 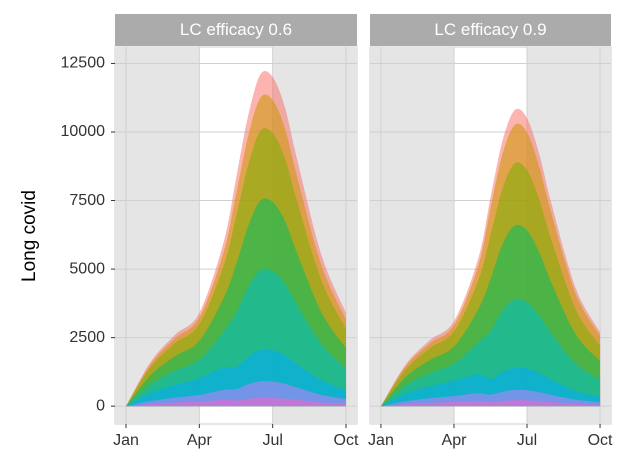 I want to click on facet-title: LC efficacy 0.6, so click(x=236, y=29).